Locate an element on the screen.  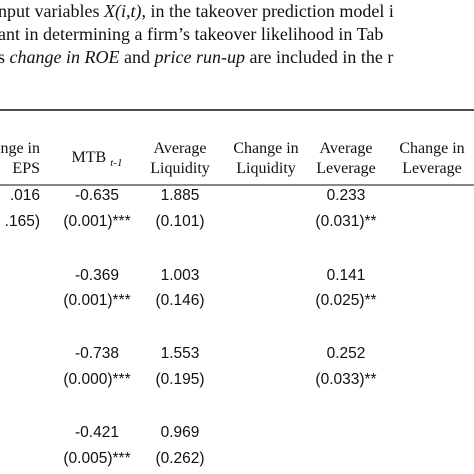
intro-segment: change in ROE is located at coordinates (65, 57).